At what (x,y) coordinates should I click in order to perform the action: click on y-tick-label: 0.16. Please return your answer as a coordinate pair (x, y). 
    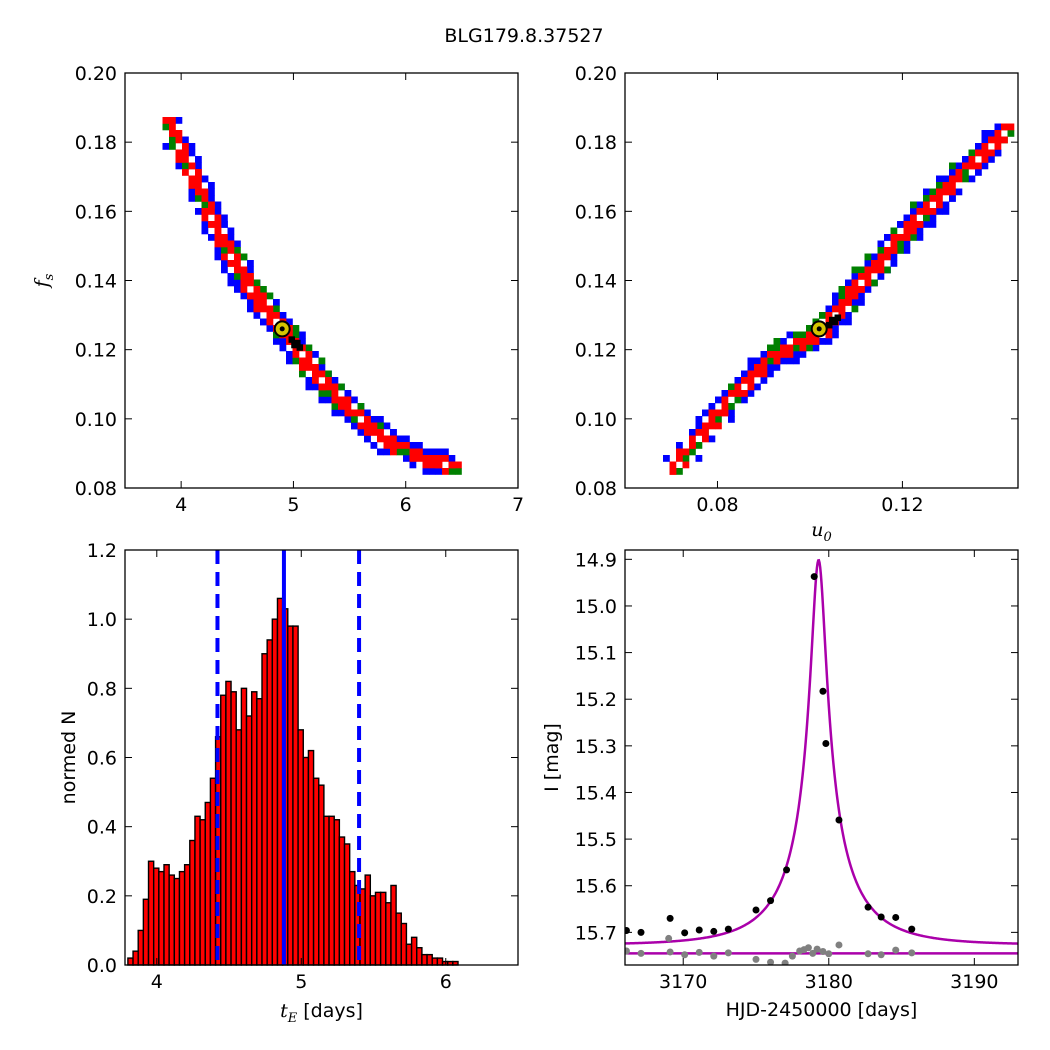
    Looking at the image, I should click on (596, 212).